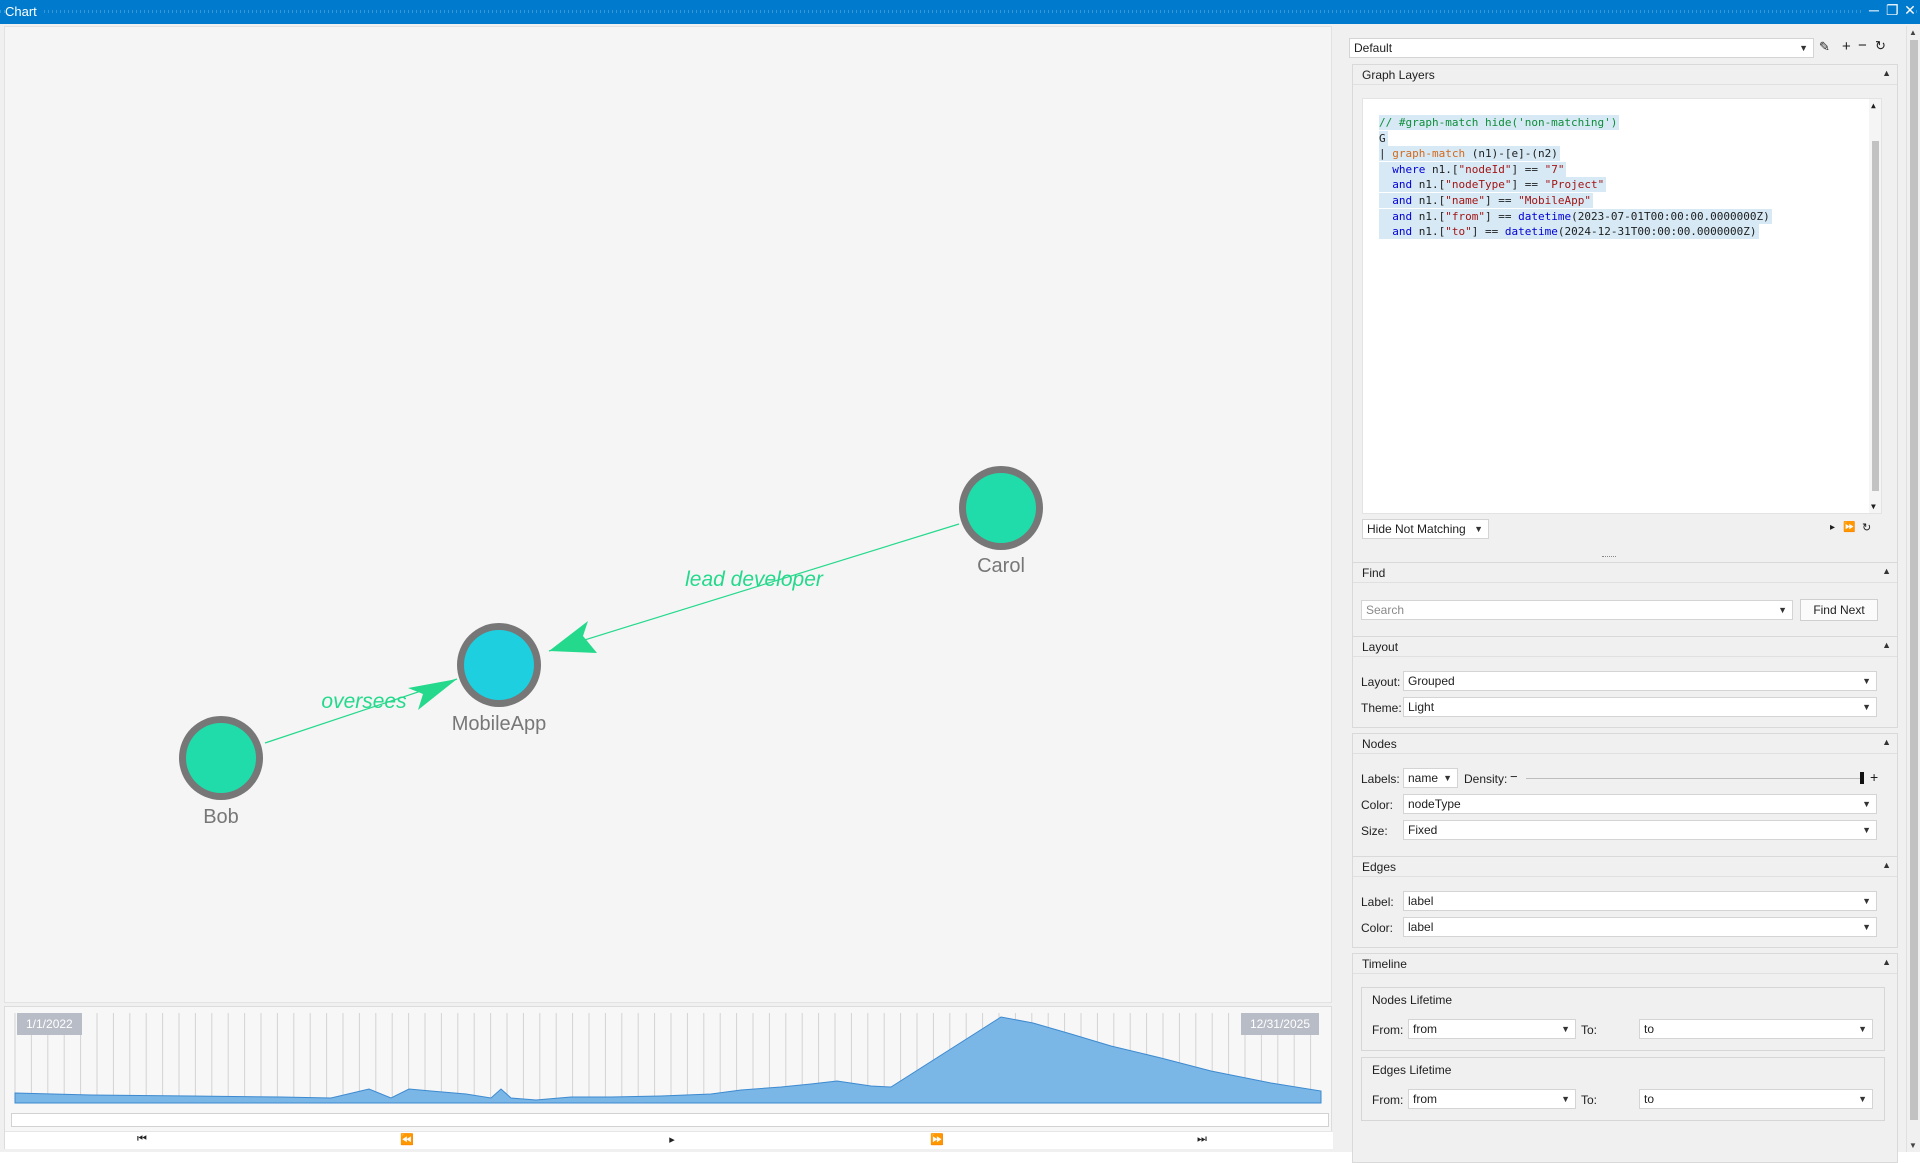  What do you see at coordinates (1625, 573) in the screenshot?
I see `section-header-find: Find` at bounding box center [1625, 573].